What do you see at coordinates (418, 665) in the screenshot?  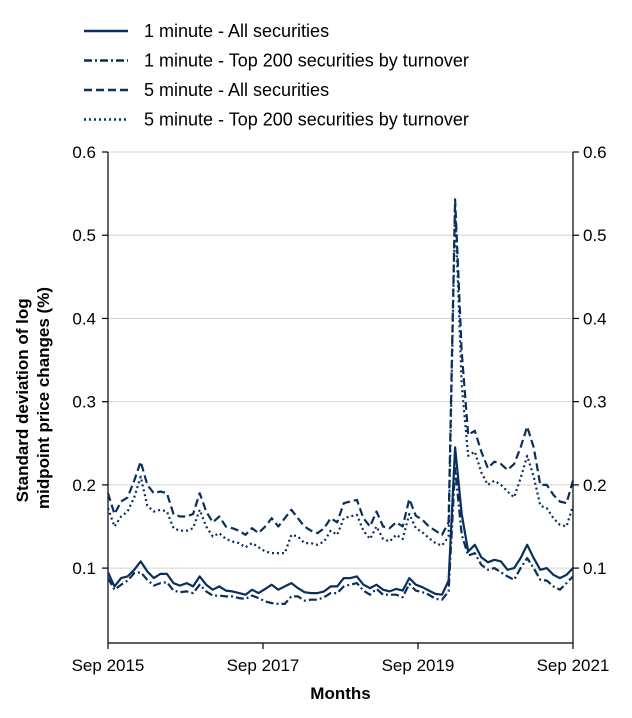 I see `x-tick-label: Sep 2019` at bounding box center [418, 665].